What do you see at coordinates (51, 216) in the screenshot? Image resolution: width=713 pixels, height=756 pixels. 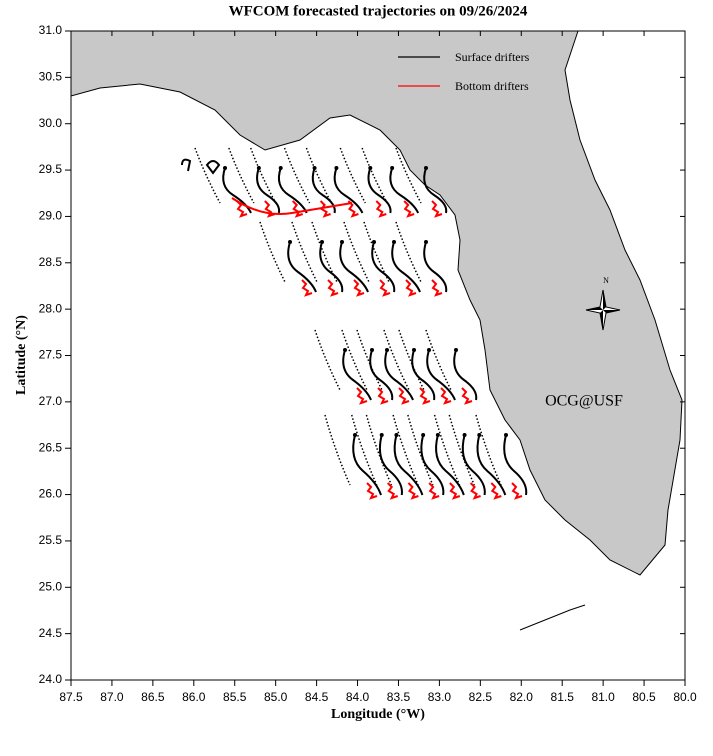 I see `y-tick-label: 29.0` at bounding box center [51, 216].